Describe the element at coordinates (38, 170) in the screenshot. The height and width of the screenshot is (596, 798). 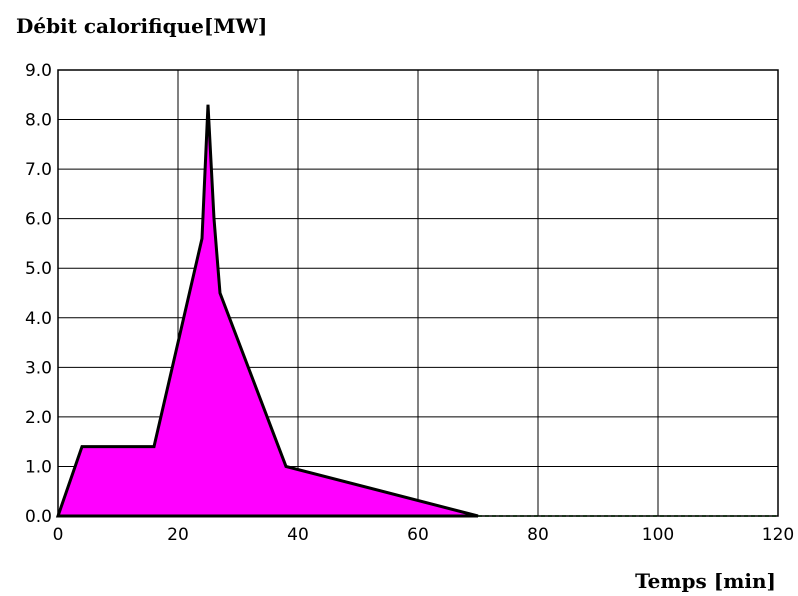
I see `y-tick-label: 7.0` at that location.